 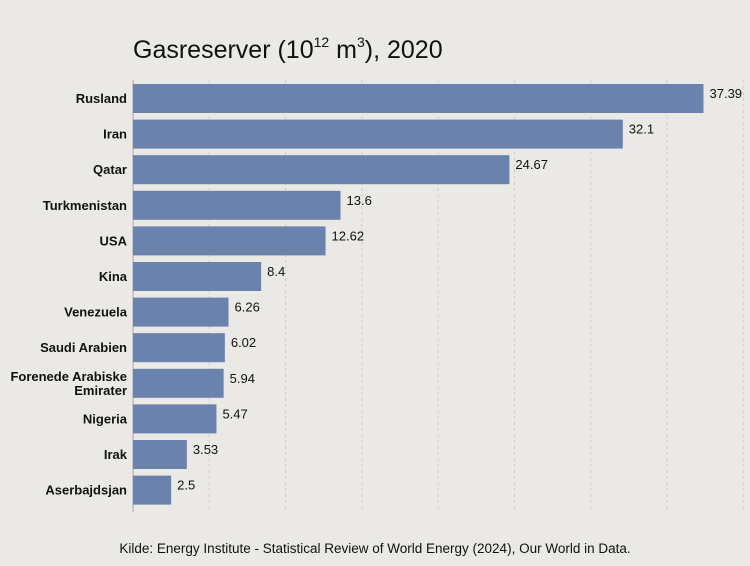 I want to click on category-label: USA, so click(x=114, y=240).